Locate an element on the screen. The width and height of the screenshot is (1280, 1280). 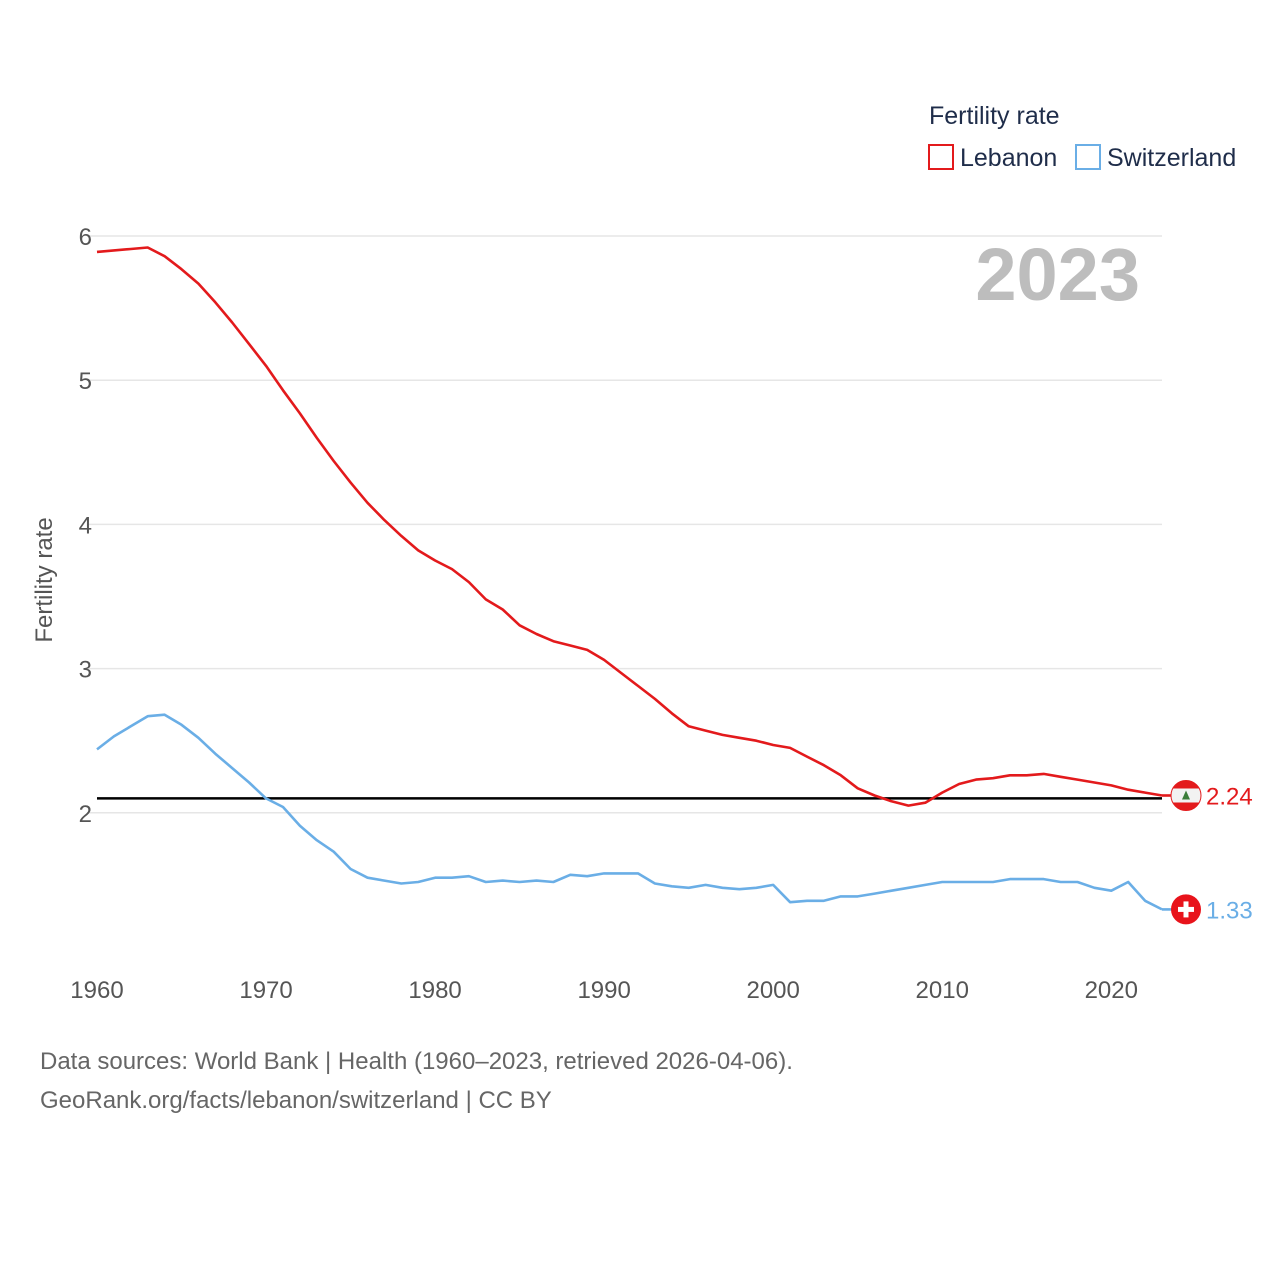
end-value-label-lebanon: 2.24 is located at coordinates (1229, 796).